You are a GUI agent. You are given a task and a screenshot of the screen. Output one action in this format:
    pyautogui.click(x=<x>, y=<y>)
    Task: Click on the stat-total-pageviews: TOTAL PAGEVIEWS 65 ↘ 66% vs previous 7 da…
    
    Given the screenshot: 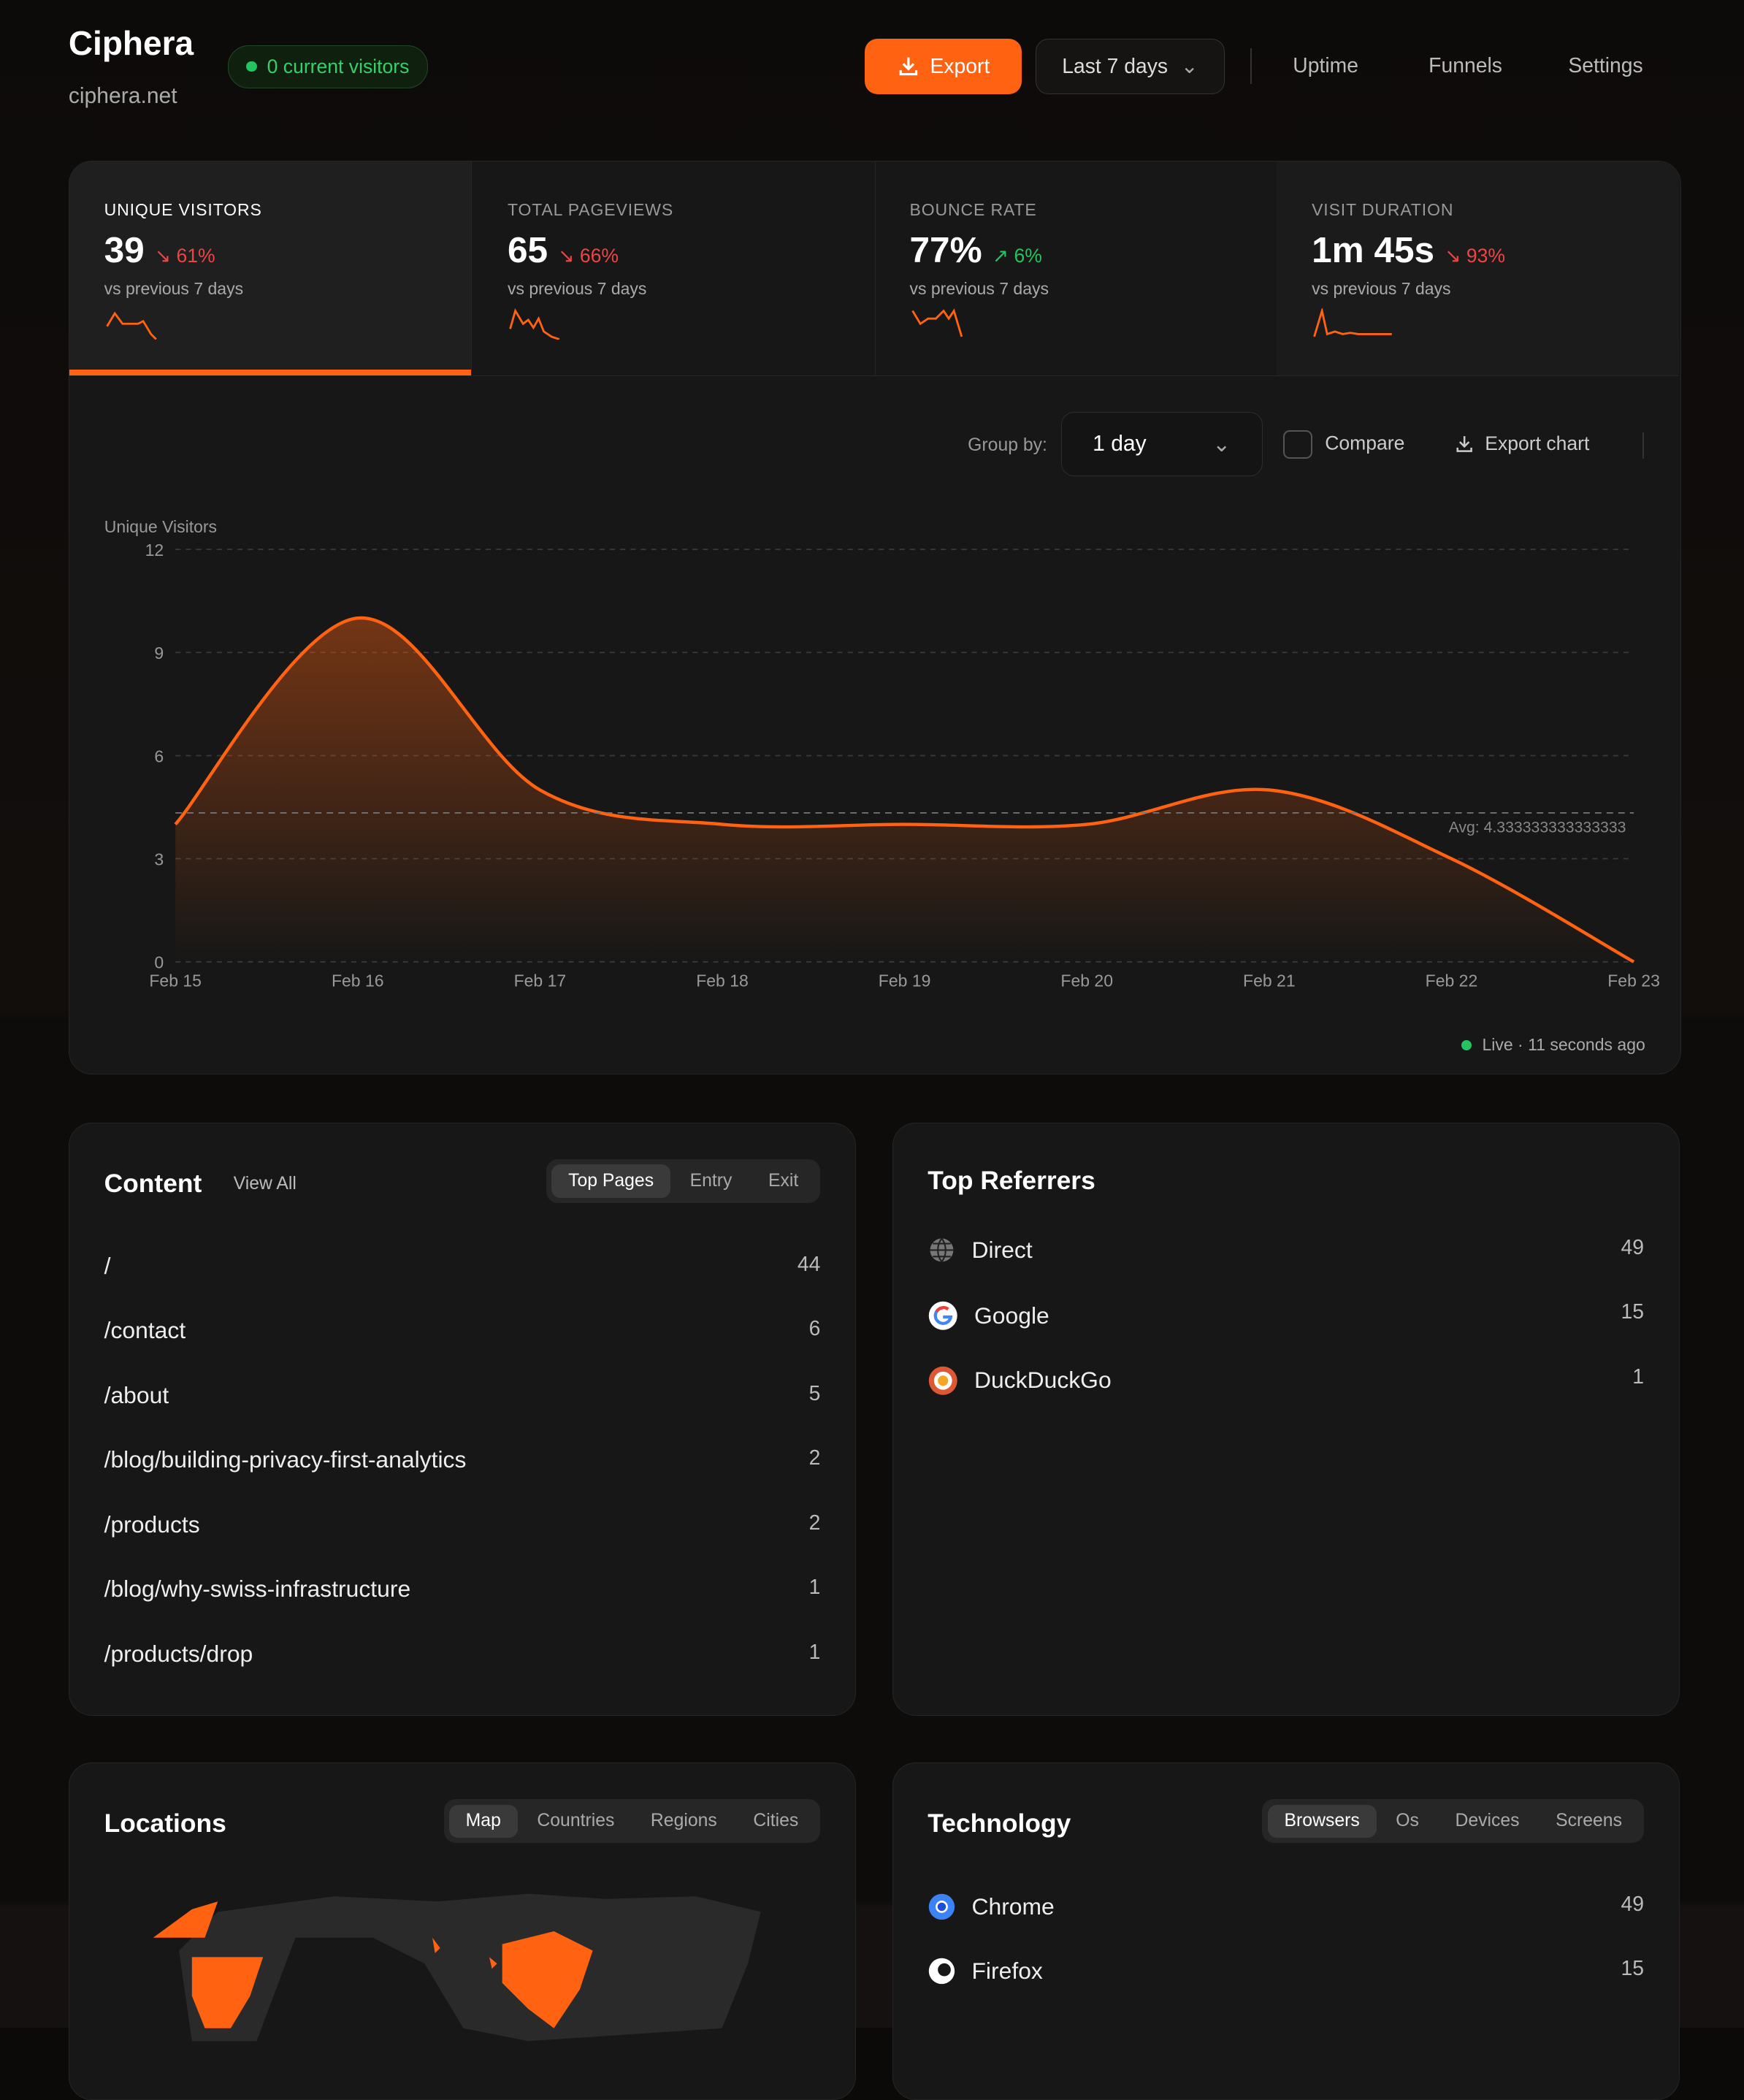 What is the action you would take?
    pyautogui.click(x=674, y=269)
    